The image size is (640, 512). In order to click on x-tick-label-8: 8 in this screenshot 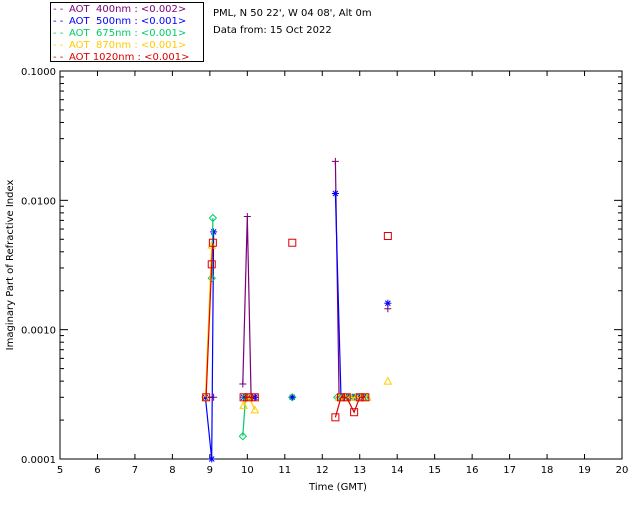, I will do `click(172, 470)`.